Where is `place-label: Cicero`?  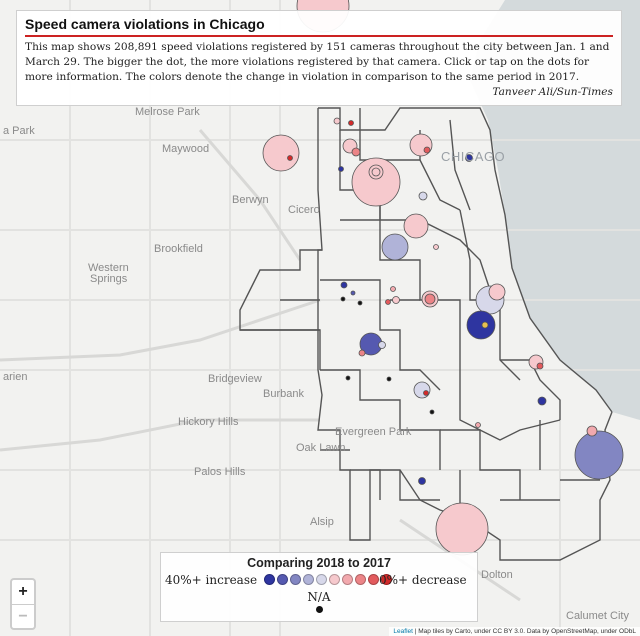
place-label: Cicero is located at coordinates (304, 210).